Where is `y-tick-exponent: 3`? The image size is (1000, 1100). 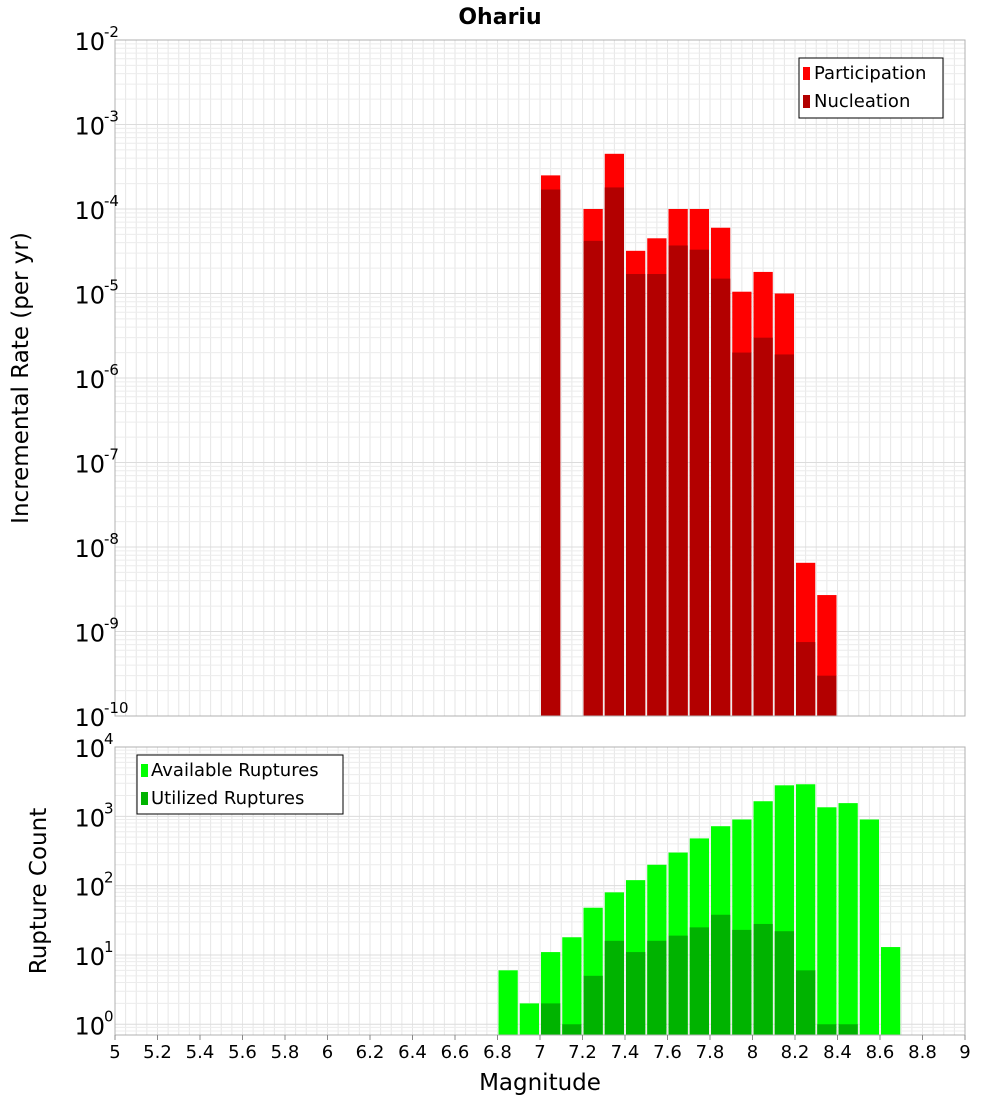
y-tick-exponent: 3 is located at coordinates (109, 808).